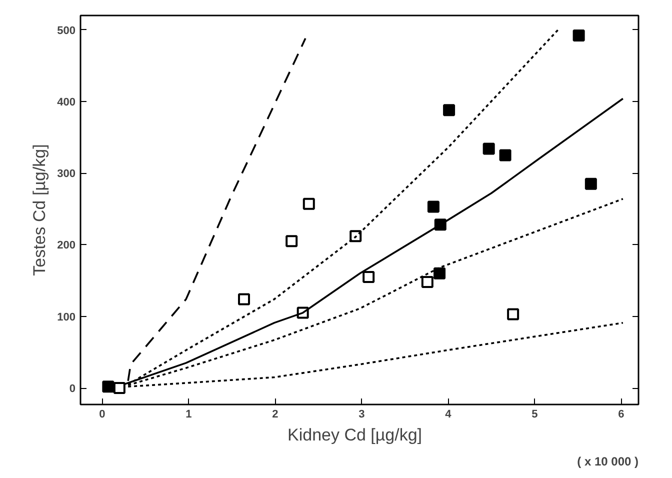  What do you see at coordinates (355, 435) in the screenshot?
I see `x-axis-title: Kidney Cd [µg/kg]` at bounding box center [355, 435].